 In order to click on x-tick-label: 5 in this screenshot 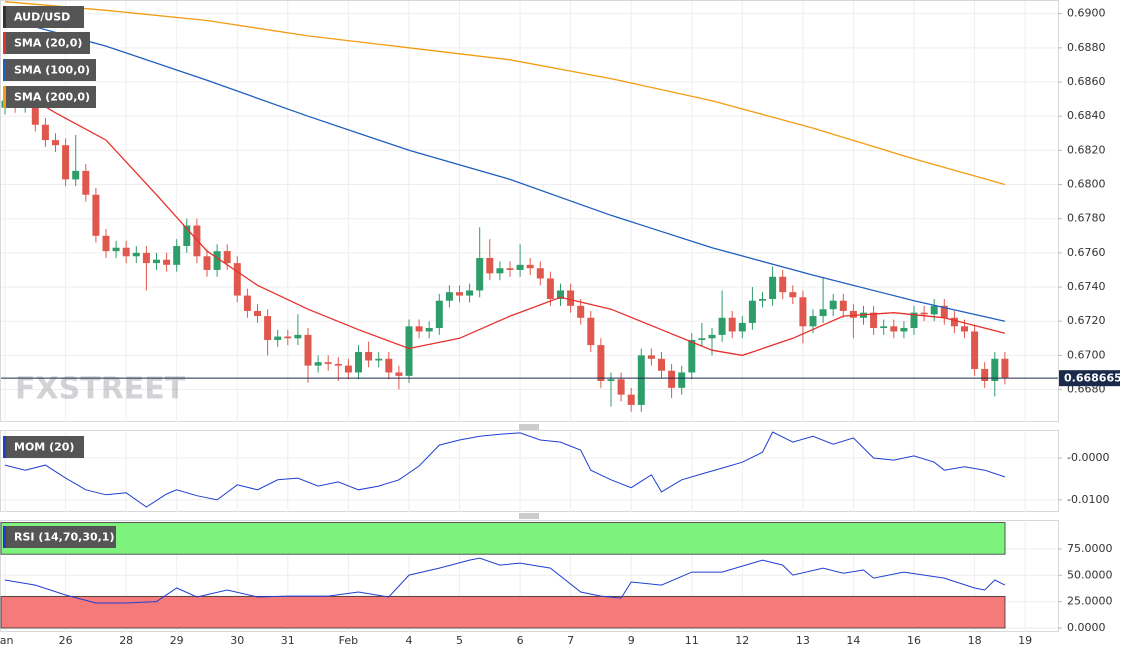, I will do `click(459, 640)`.